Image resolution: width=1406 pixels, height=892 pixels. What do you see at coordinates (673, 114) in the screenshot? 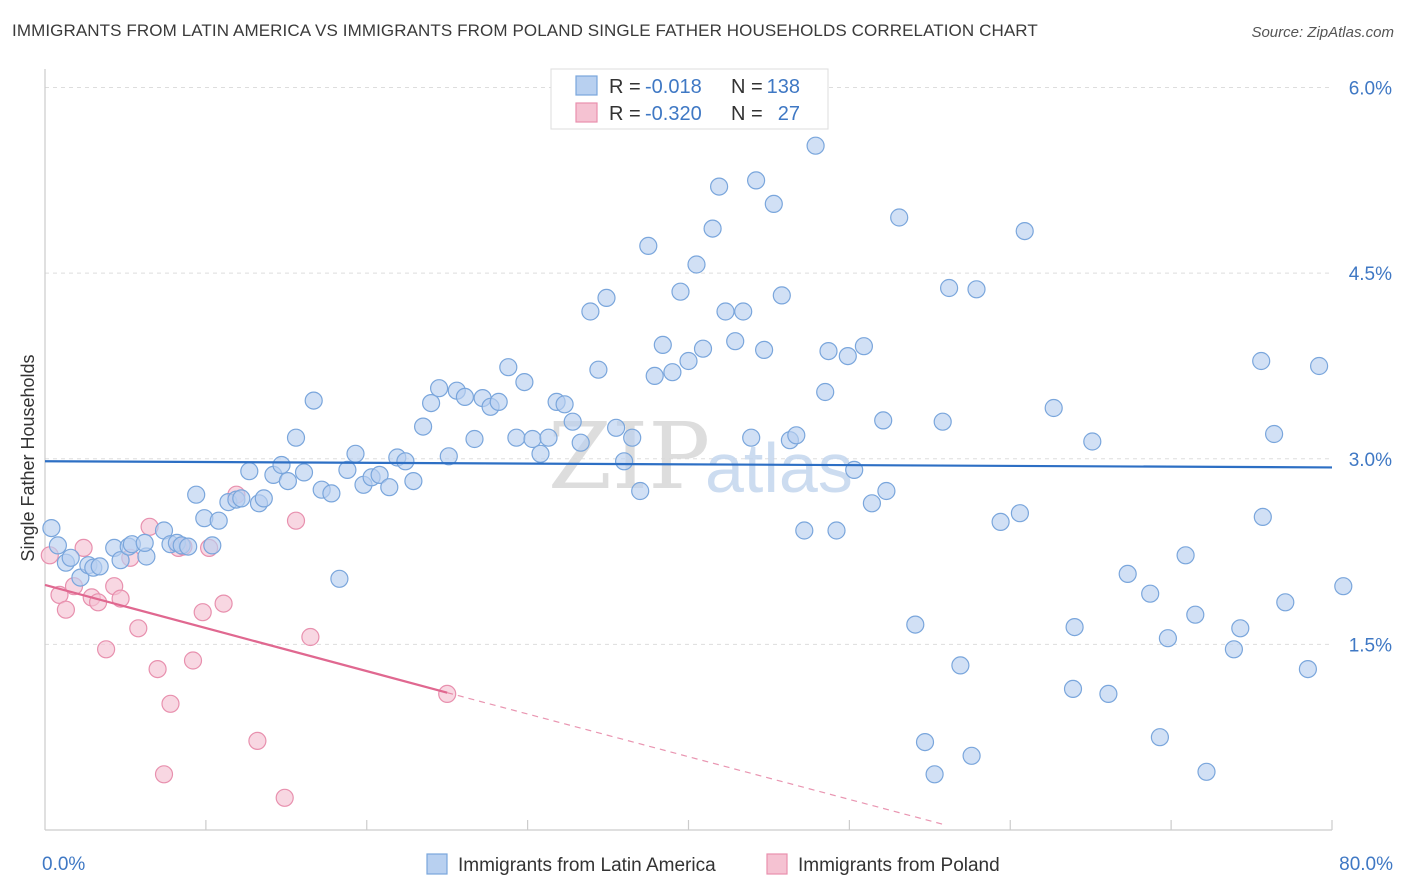
I see `legend-r-value-2: -0.320` at bounding box center [673, 114].